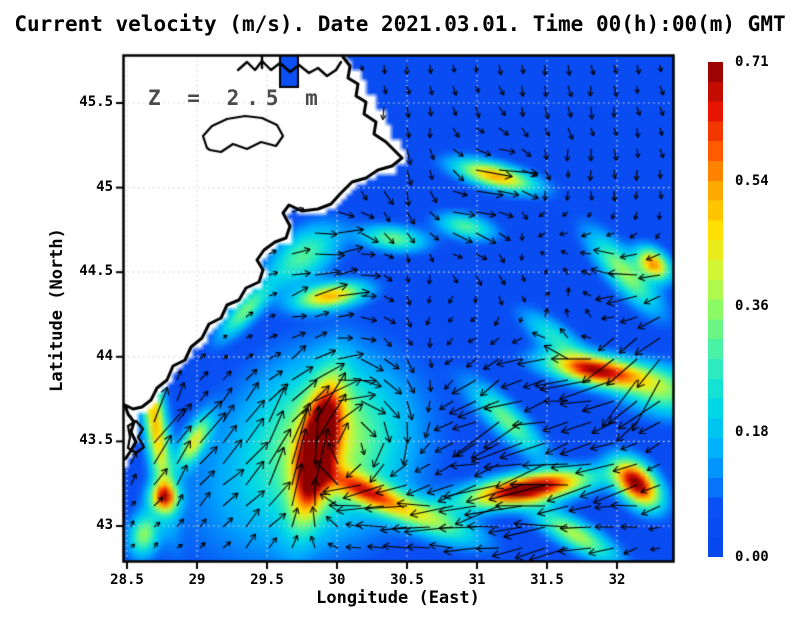 The image size is (800, 618). What do you see at coordinates (96, 102) in the screenshot?
I see `y-tick-label: 45.5` at bounding box center [96, 102].